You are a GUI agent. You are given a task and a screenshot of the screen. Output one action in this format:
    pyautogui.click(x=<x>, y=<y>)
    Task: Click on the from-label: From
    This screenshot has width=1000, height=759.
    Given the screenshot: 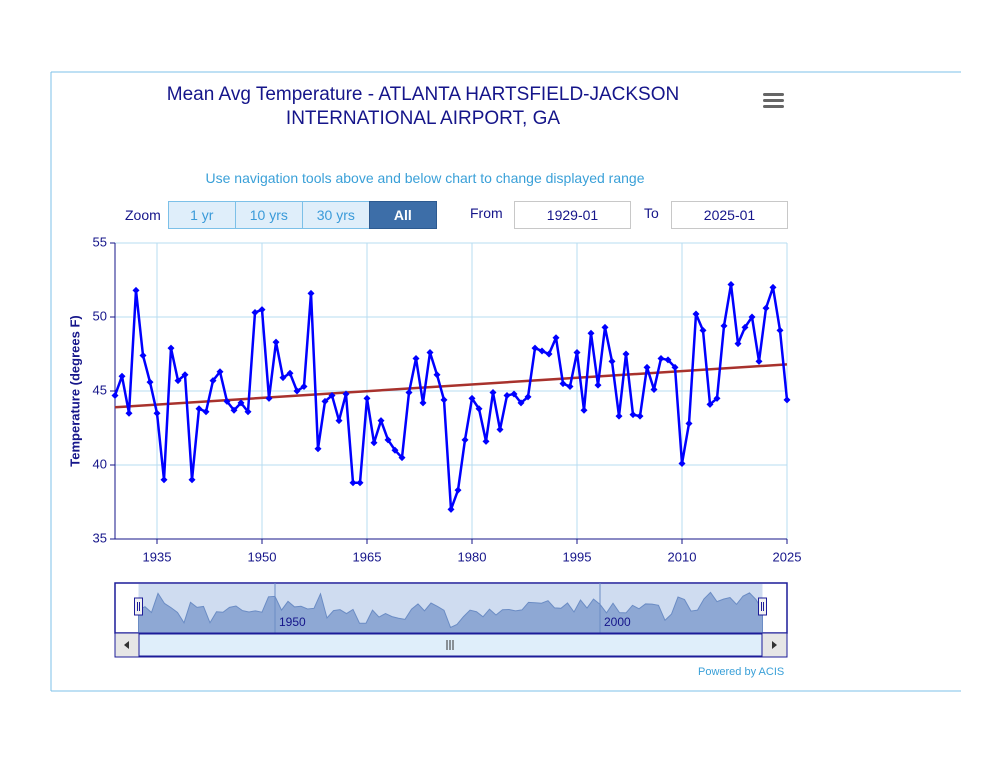 What is the action you would take?
    pyautogui.click(x=486, y=213)
    